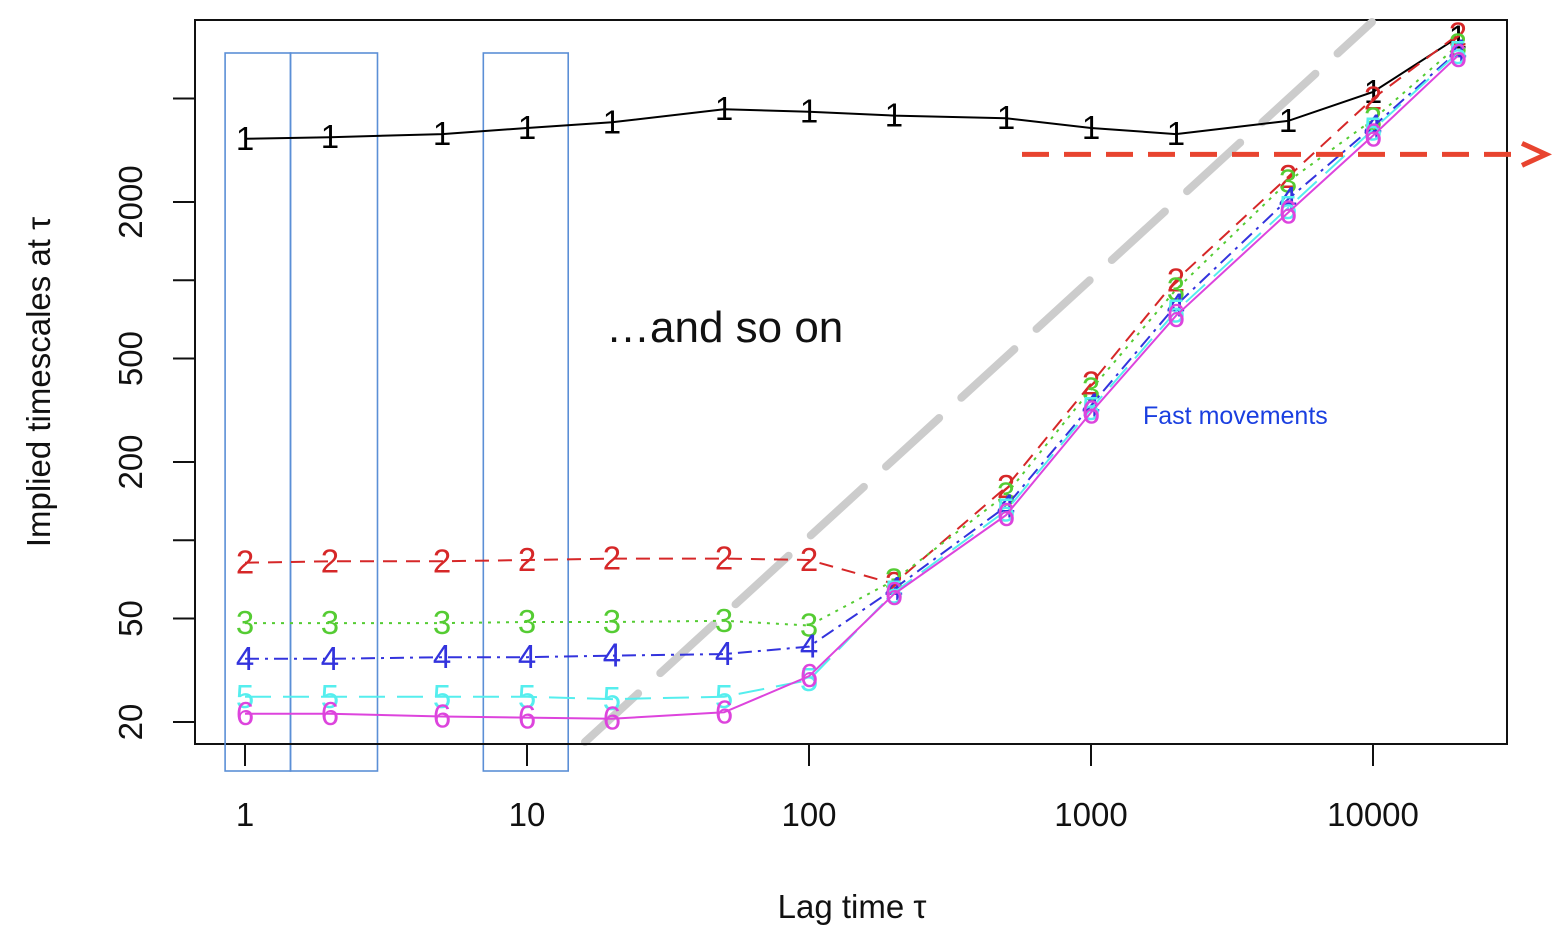 This screenshot has width=1560, height=946. I want to click on data-point-6-5000: 6, so click(1288, 212).